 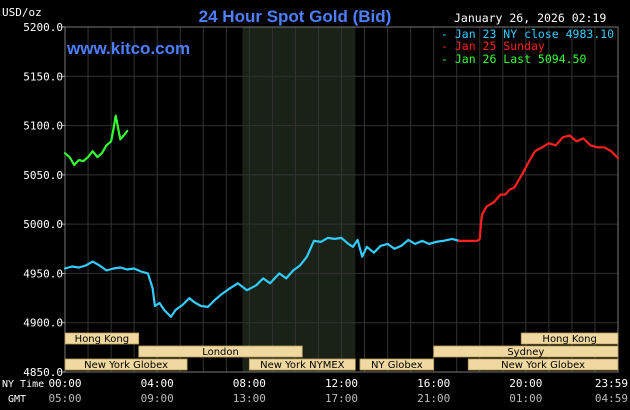 I want to click on session-label: New York NYMEX, so click(x=302, y=365).